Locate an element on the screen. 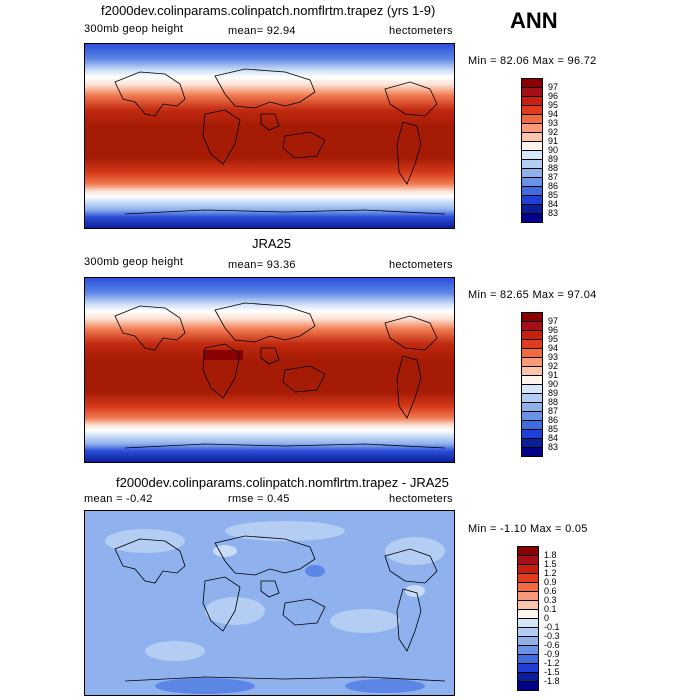  panel-3-mean-label: mean = -0.42 is located at coordinates (118, 499).